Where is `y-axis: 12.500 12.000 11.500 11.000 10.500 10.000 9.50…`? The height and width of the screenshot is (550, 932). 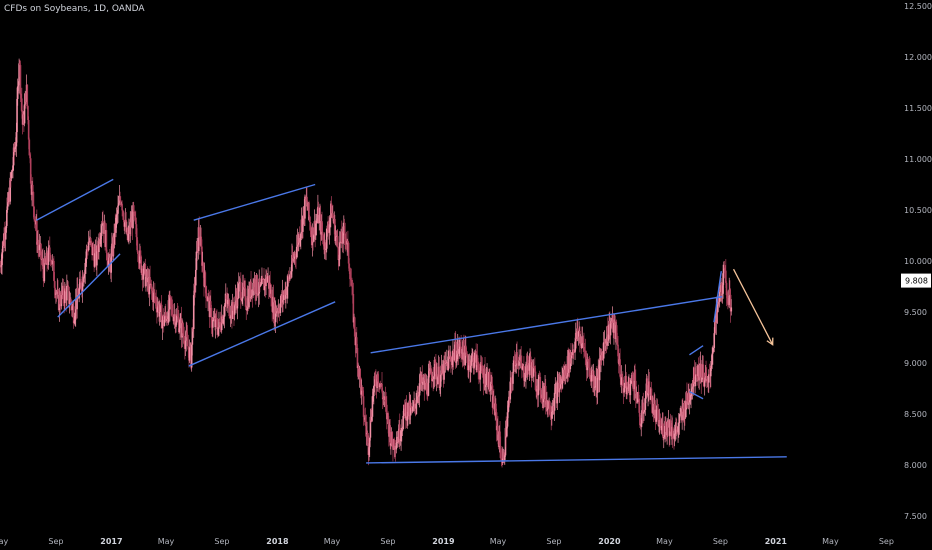
y-axis: 12.500 12.000 11.500 11.000 10.500 10.000 9.50… is located at coordinates (918, 261).